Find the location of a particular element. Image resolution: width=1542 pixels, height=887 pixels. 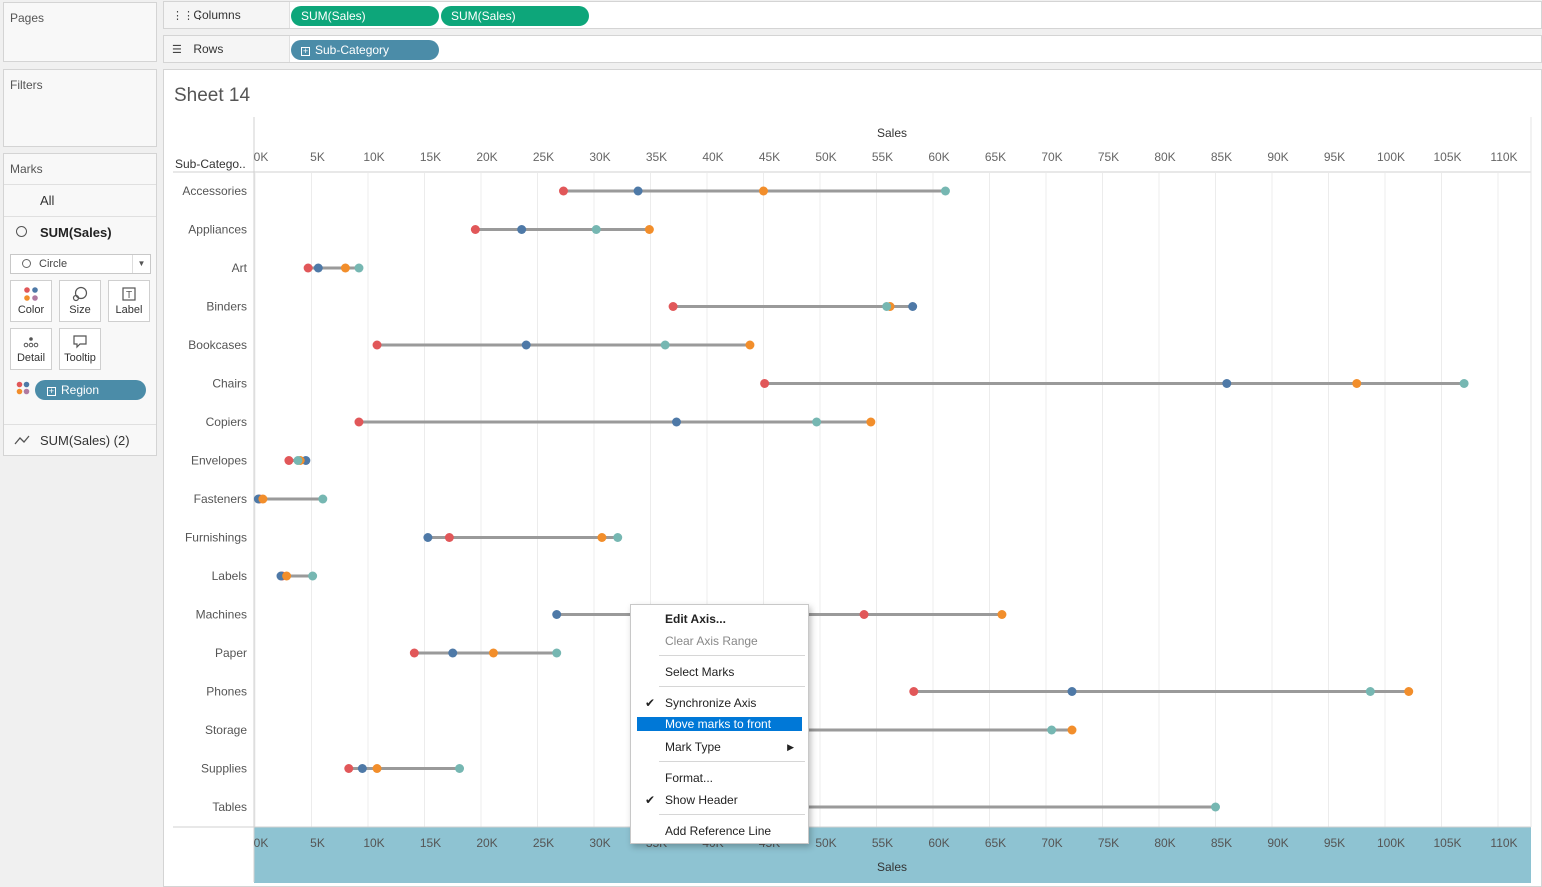

columns-shelf: ⋮⋮⋮ Columns SUM(Sales) SUM(Sales) is located at coordinates (852, 15).